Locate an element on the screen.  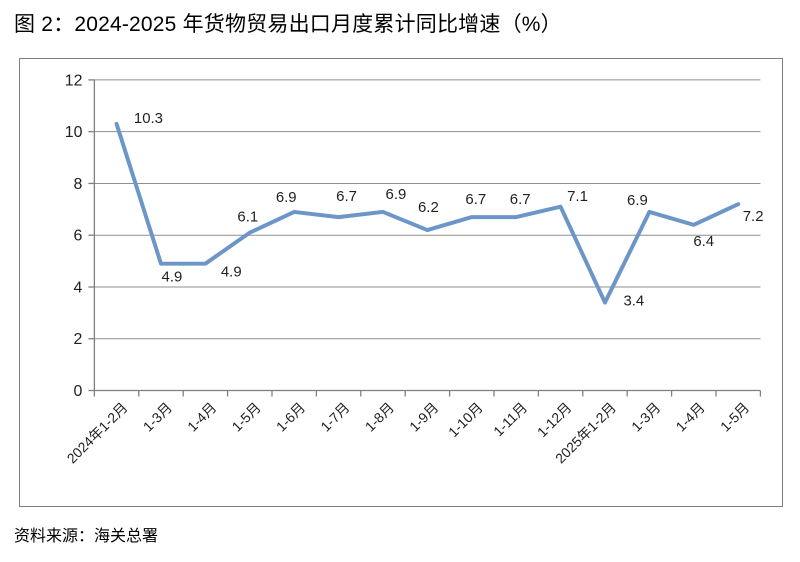
data-point-label: 6.1 is located at coordinates (247, 217).